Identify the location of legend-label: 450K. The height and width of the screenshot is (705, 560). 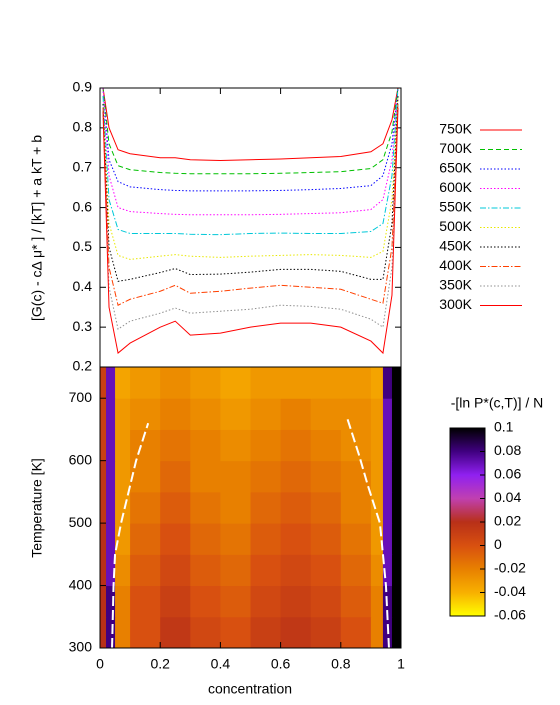
(455, 246).